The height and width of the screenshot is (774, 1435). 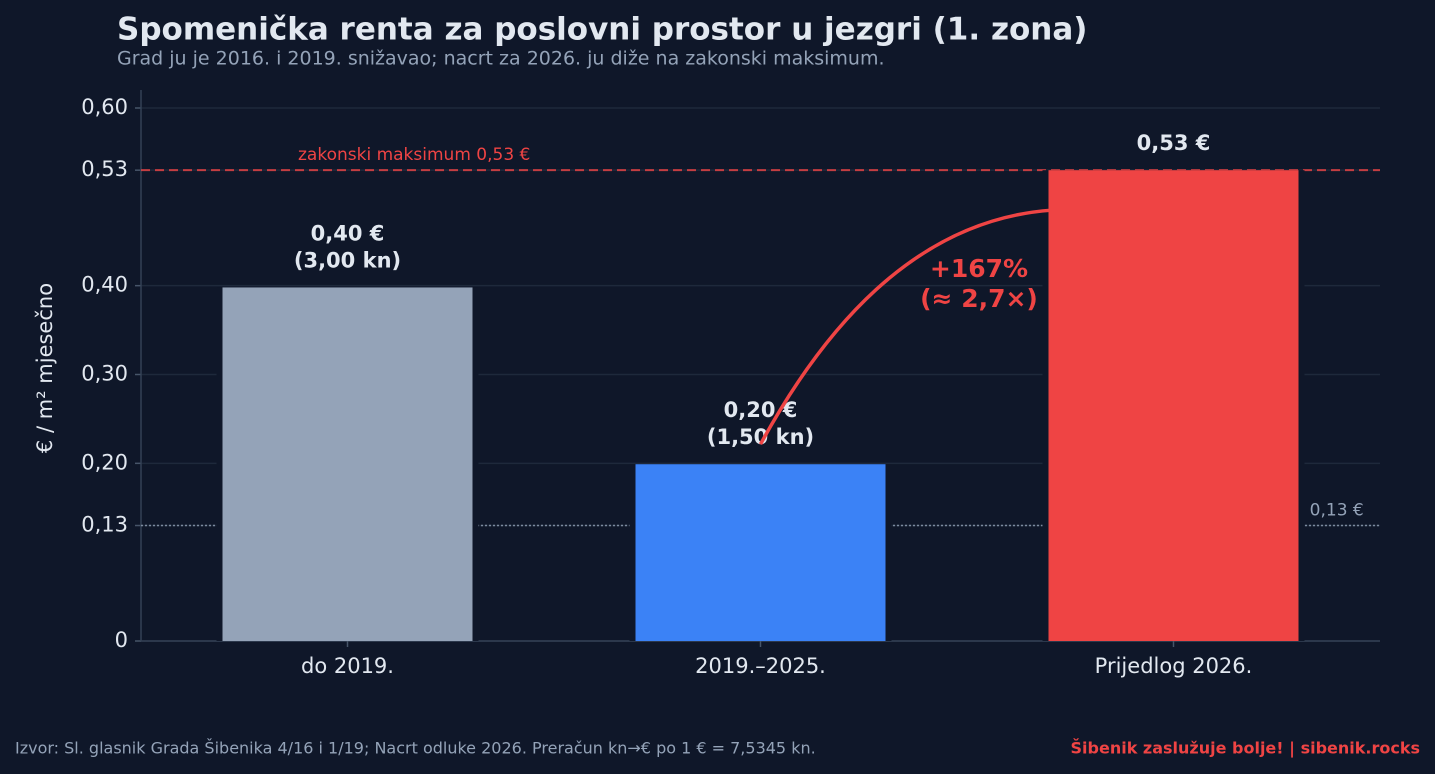 What do you see at coordinates (1246, 749) in the screenshot?
I see `brand: Šibenik zaslužuje bolje! | sibenik.rocks` at bounding box center [1246, 749].